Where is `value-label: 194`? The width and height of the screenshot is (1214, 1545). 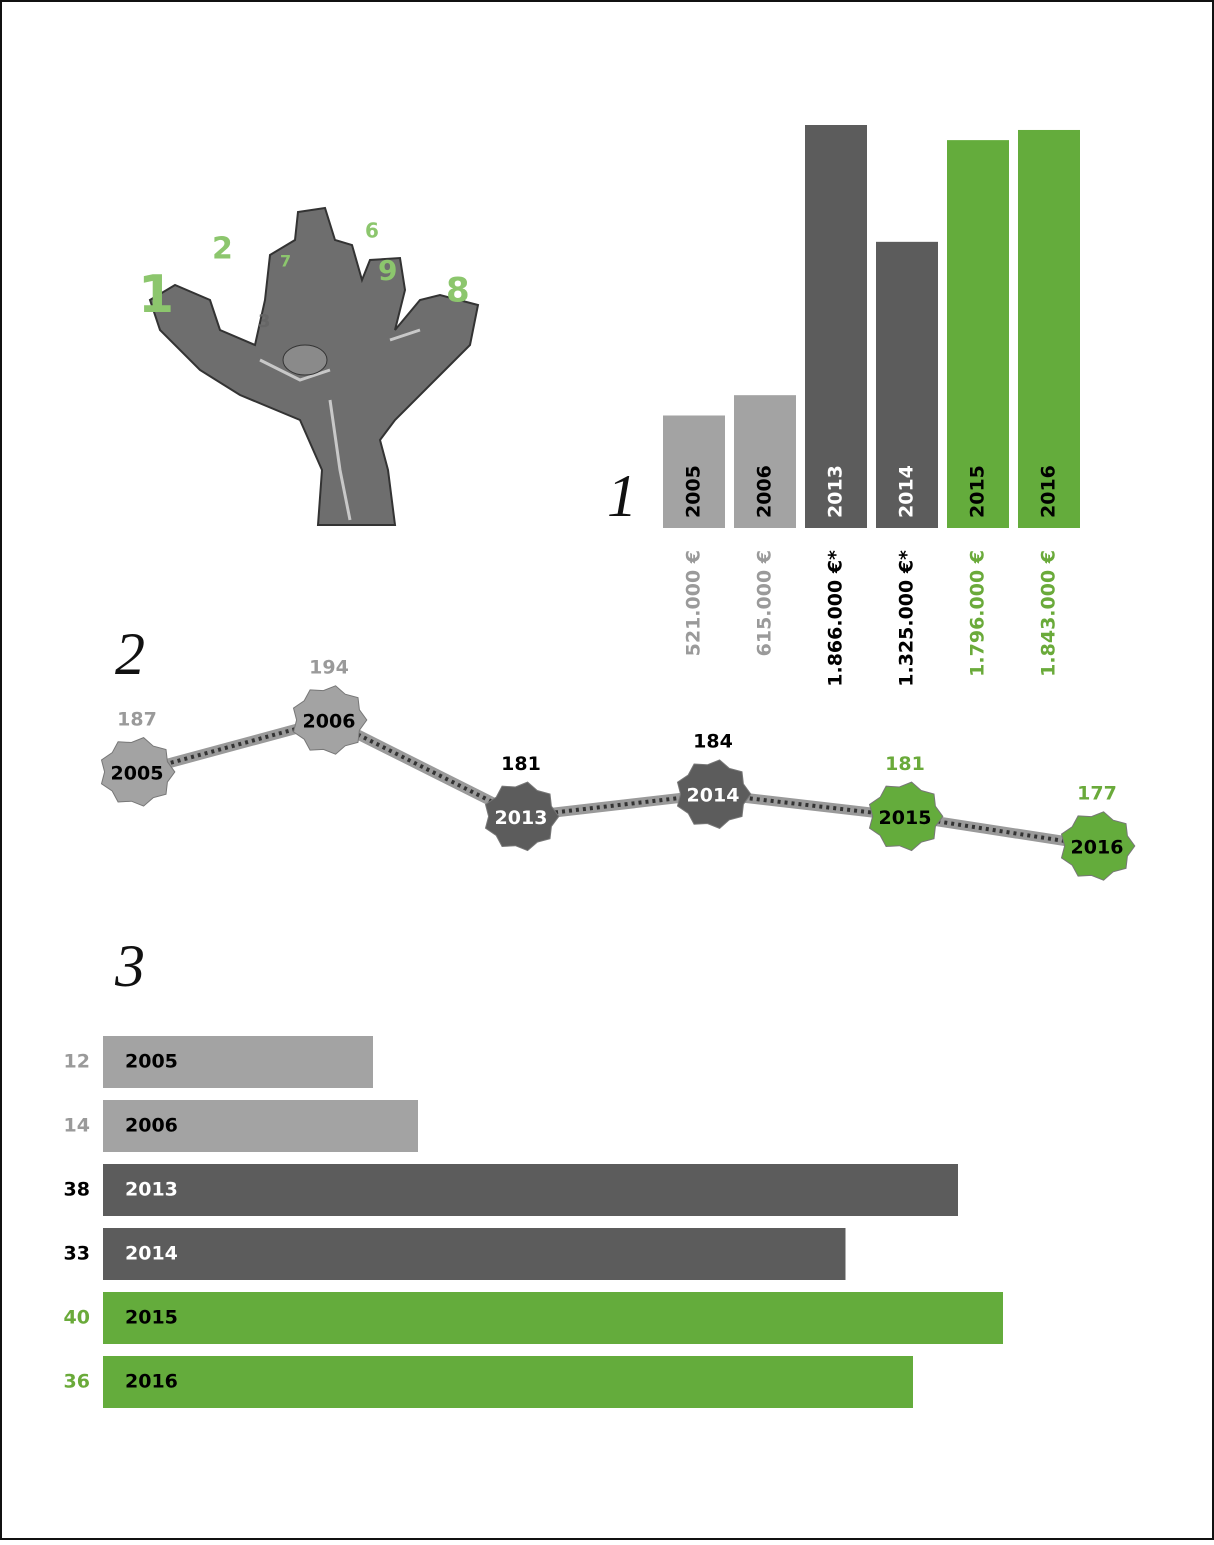 value-label: 194 is located at coordinates (329, 668).